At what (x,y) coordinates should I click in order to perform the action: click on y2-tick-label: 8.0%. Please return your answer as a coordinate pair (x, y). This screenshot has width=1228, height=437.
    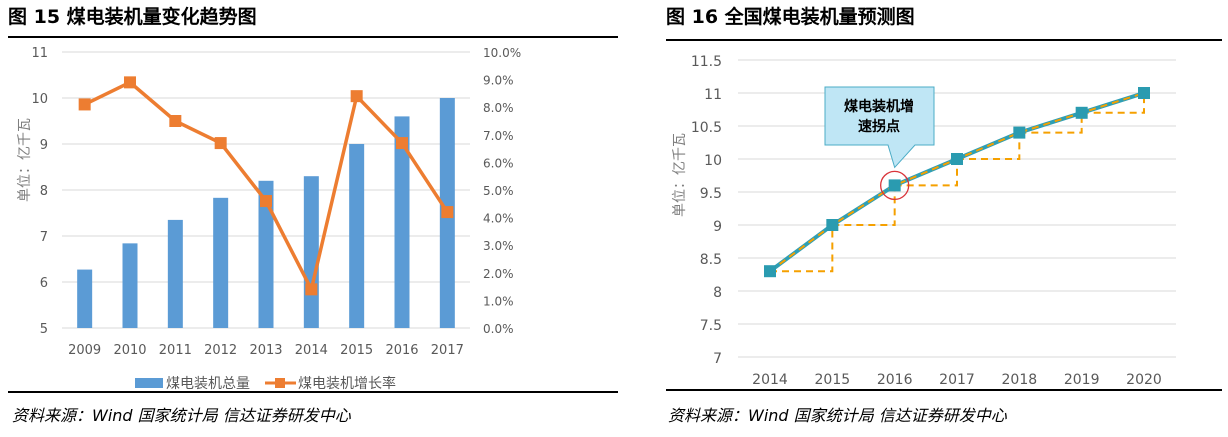
    Looking at the image, I should click on (498, 108).